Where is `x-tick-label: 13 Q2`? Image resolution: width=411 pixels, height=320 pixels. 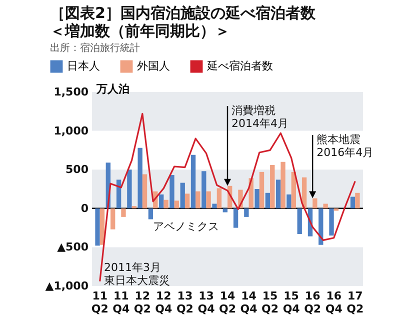
x-tick-label: 13 Q2 is located at coordinates (185, 303).